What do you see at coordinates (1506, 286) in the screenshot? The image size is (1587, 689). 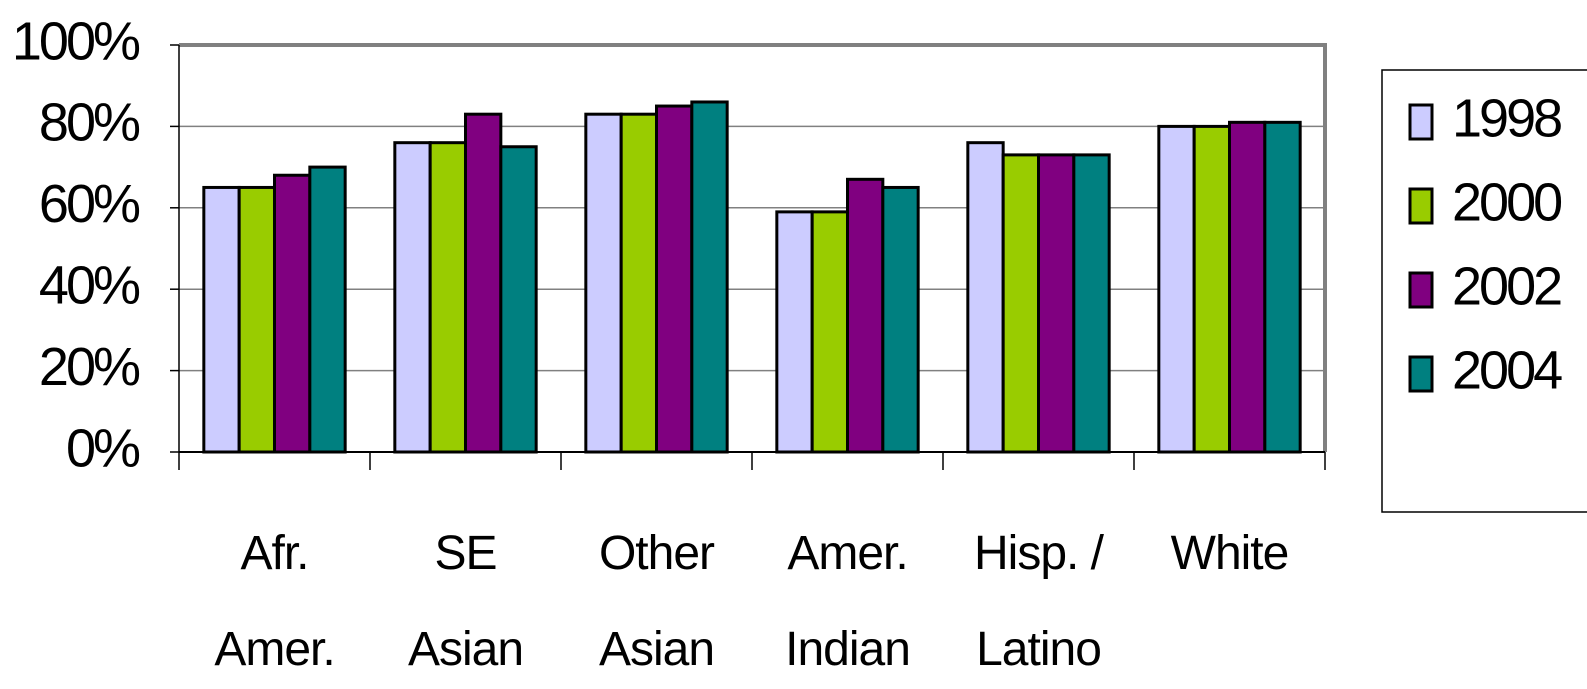 I see `legend-label: 2002` at bounding box center [1506, 286].